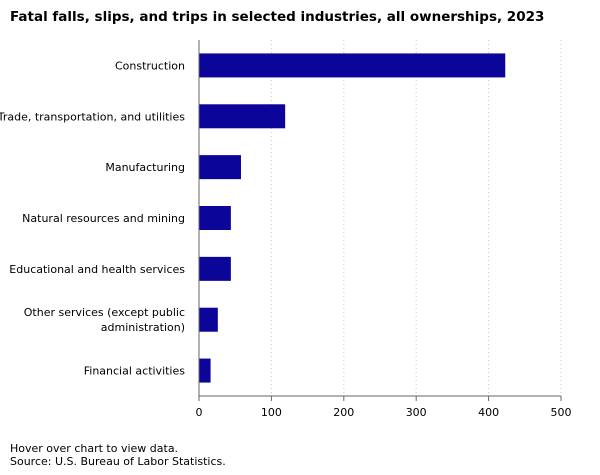 This screenshot has height=475, width=600. Describe the element at coordinates (416, 412) in the screenshot. I see `x-tick-label-300: 300` at that location.